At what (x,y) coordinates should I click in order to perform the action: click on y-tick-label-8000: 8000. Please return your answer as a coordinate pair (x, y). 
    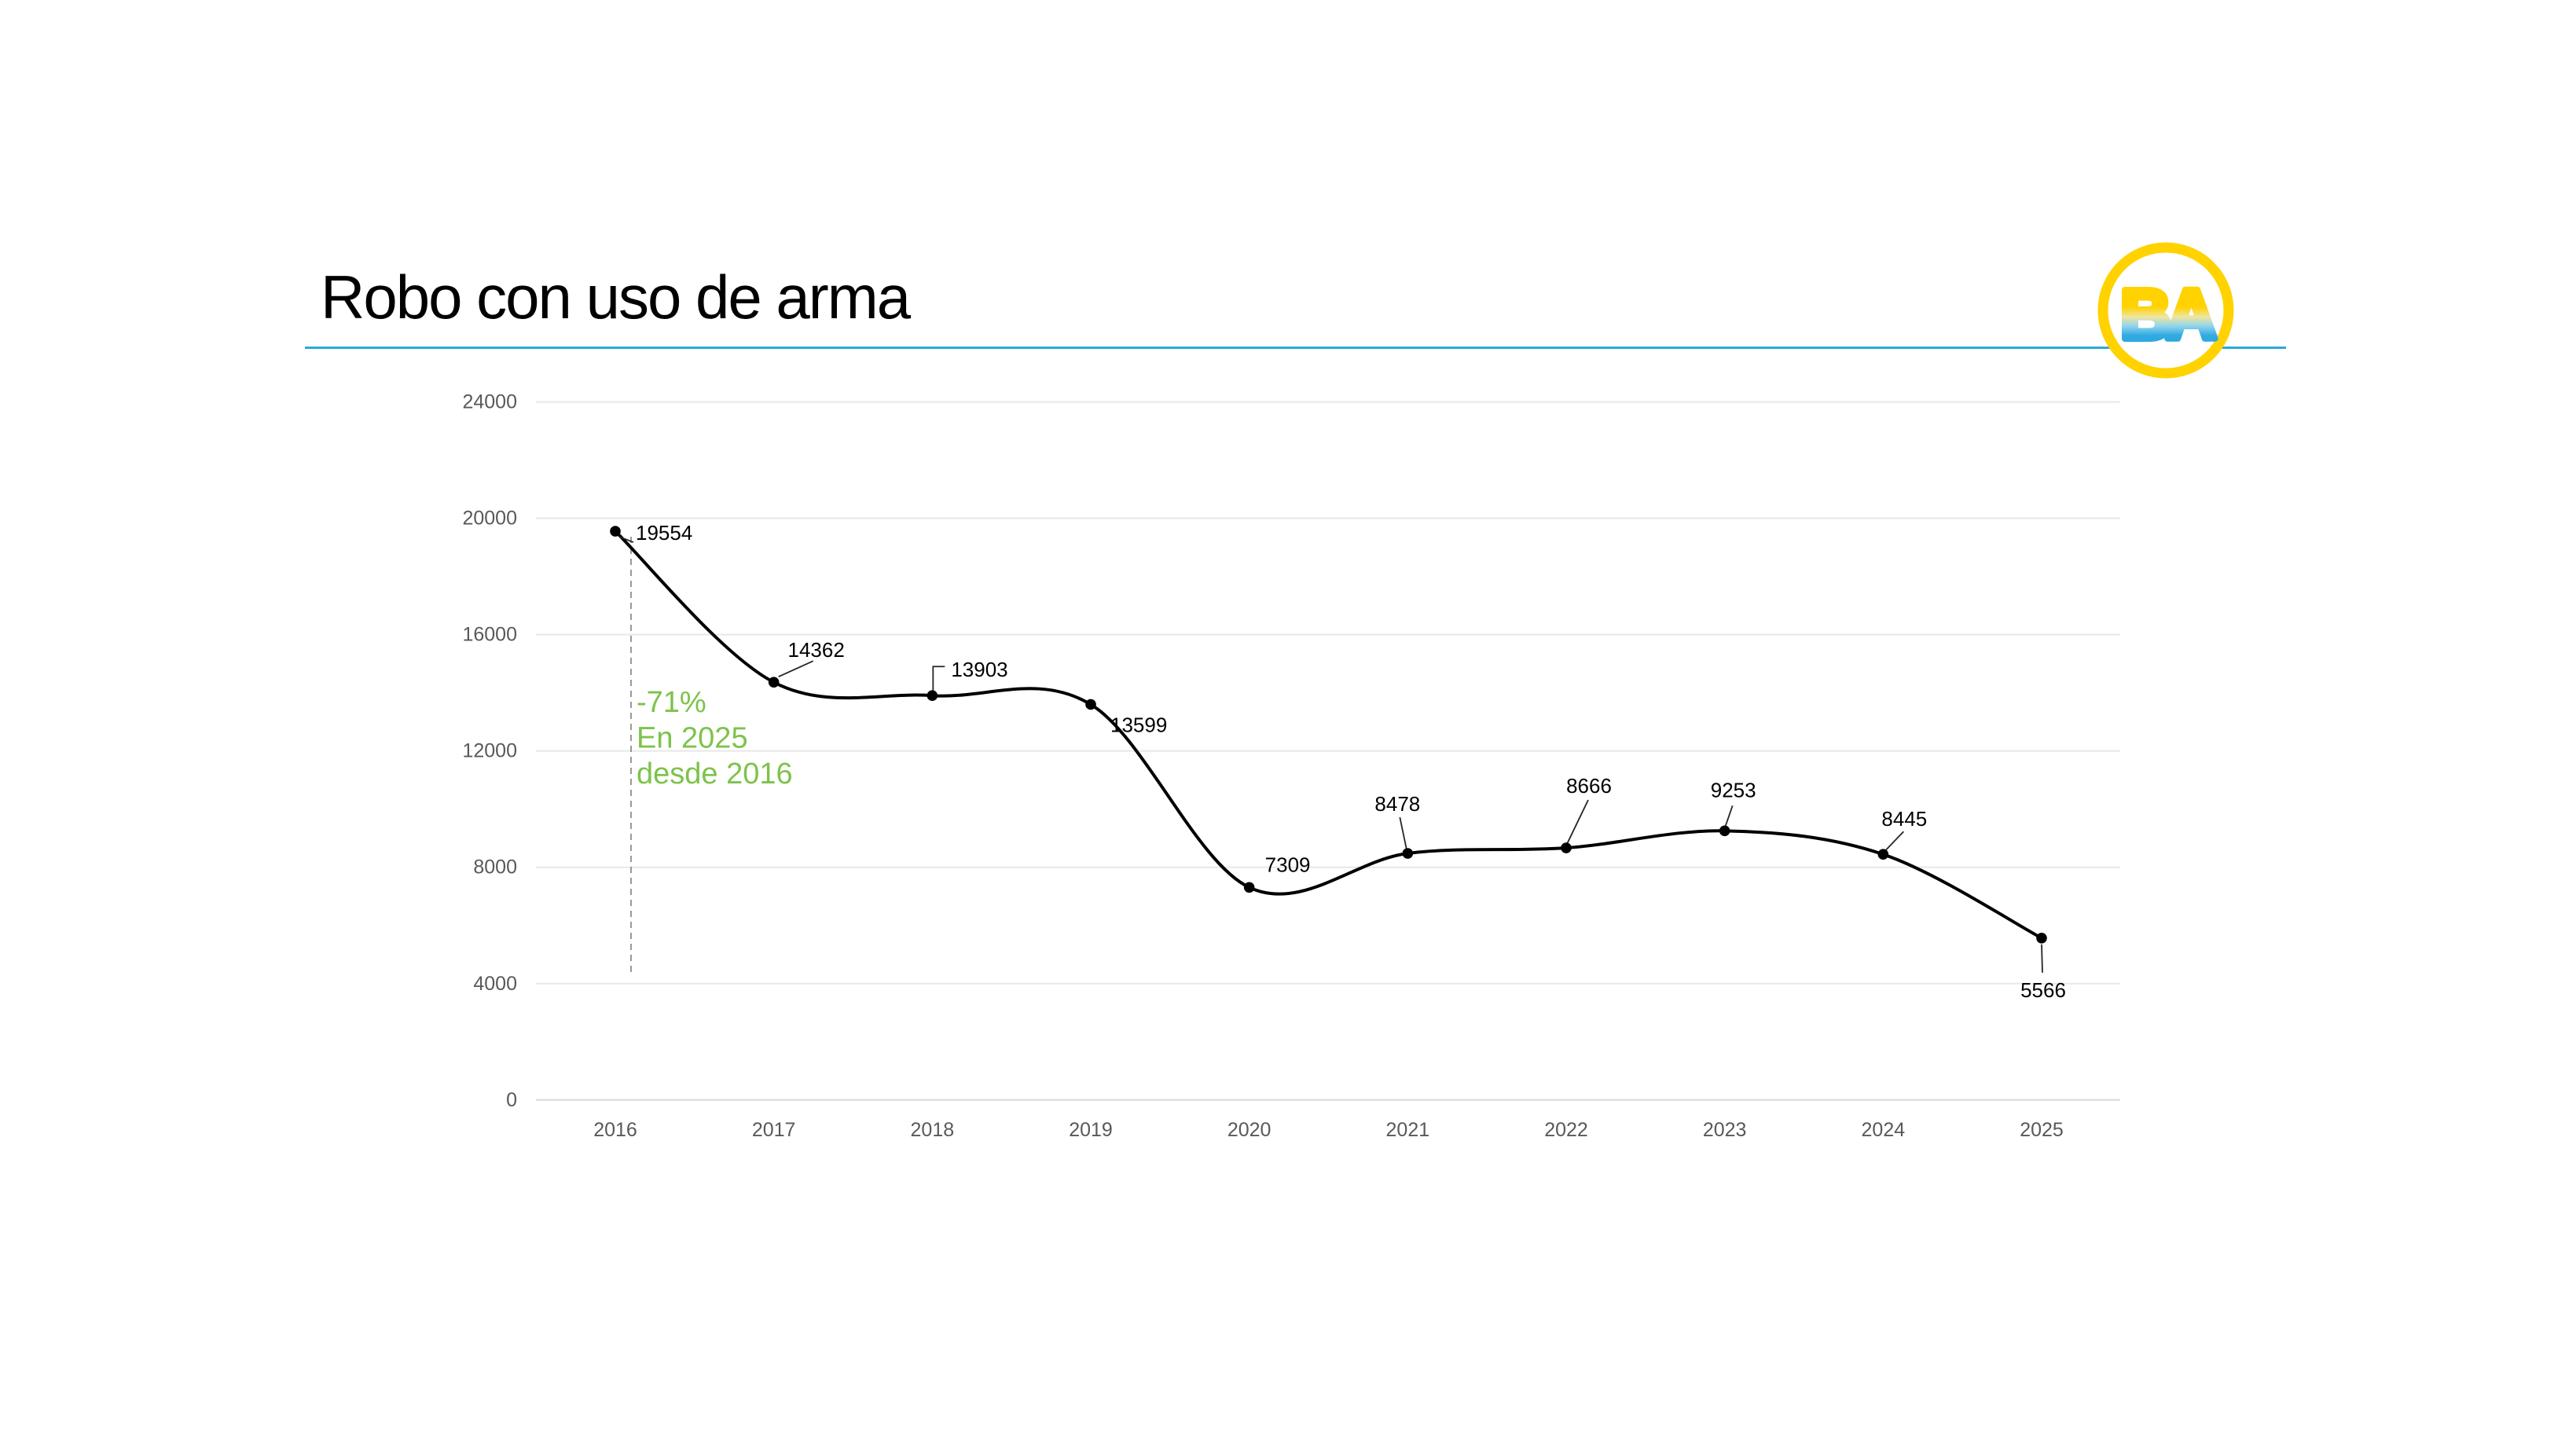
    Looking at the image, I should click on (495, 868).